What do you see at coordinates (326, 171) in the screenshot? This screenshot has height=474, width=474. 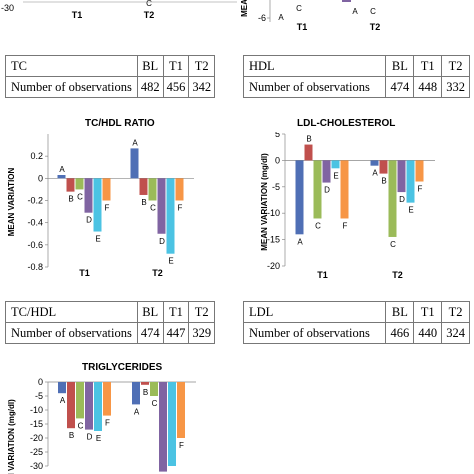 I see `ldl-bar-d-t1` at bounding box center [326, 171].